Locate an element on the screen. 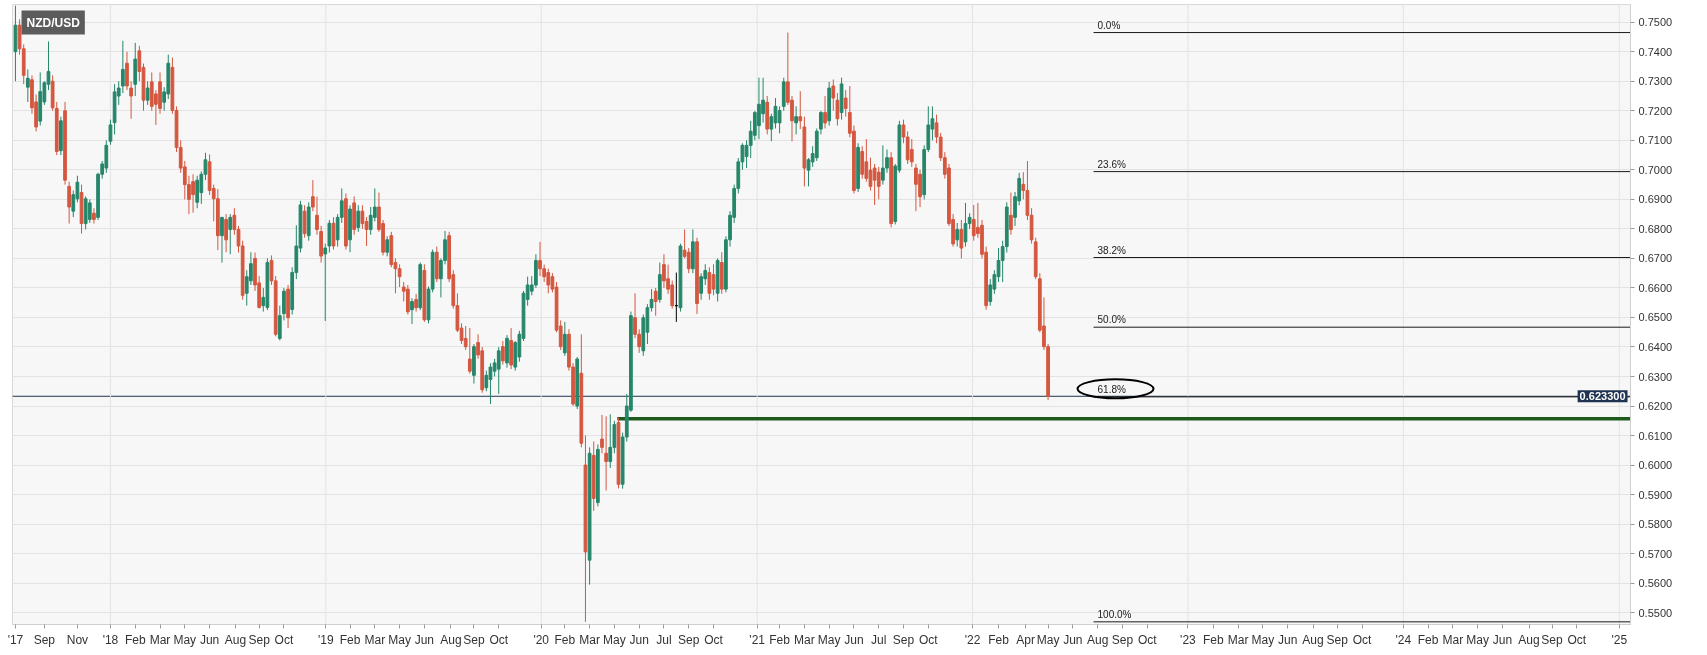 Image resolution: width=1707 pixels, height=655 pixels. y-tick-label: 0.6600 is located at coordinates (1655, 287).